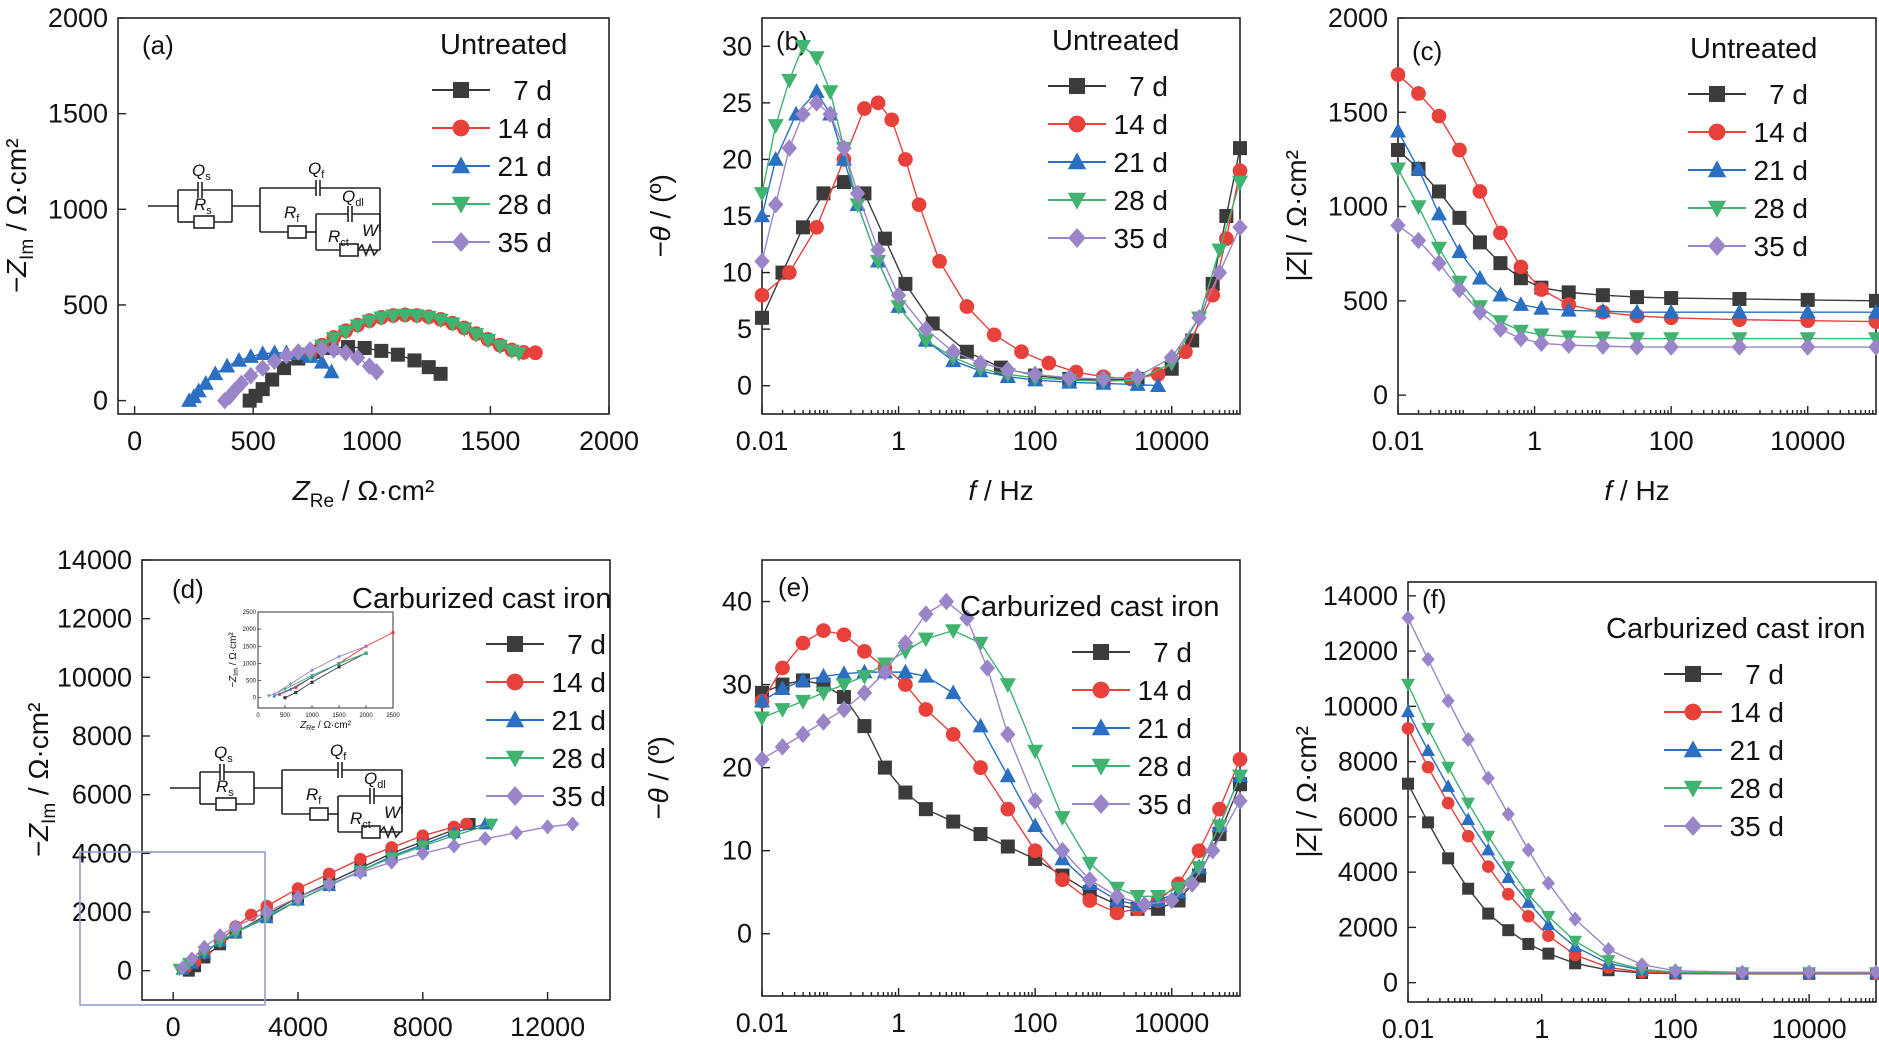 The height and width of the screenshot is (1053, 1879). What do you see at coordinates (371, 230) in the screenshot?
I see `circuit-symbol: W` at bounding box center [371, 230].